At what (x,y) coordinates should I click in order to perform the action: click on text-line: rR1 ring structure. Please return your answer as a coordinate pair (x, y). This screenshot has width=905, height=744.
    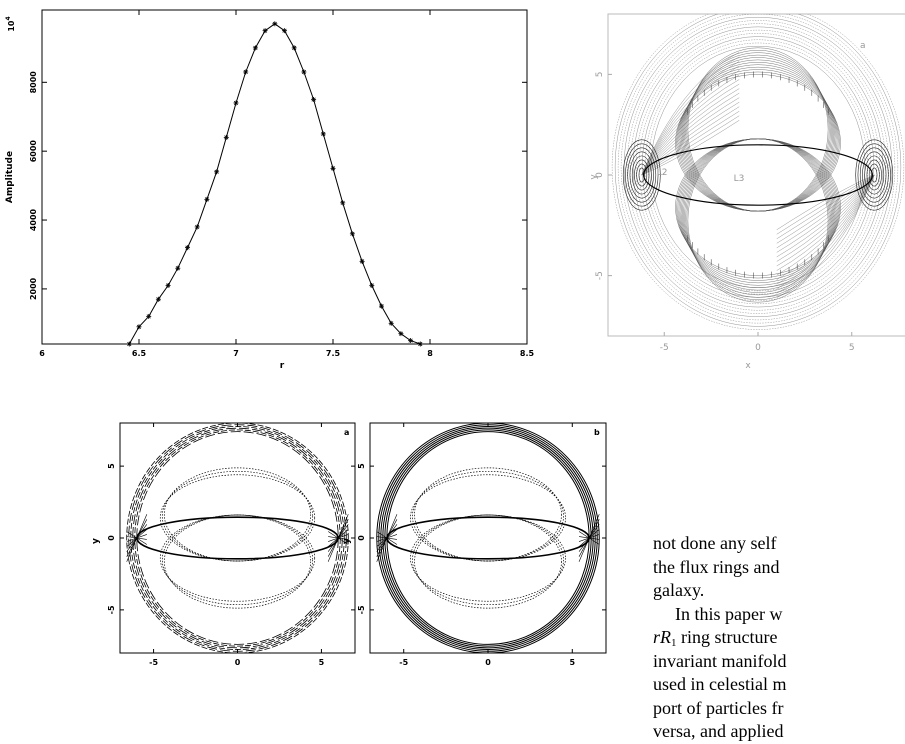
    Looking at the image, I should click on (715, 638).